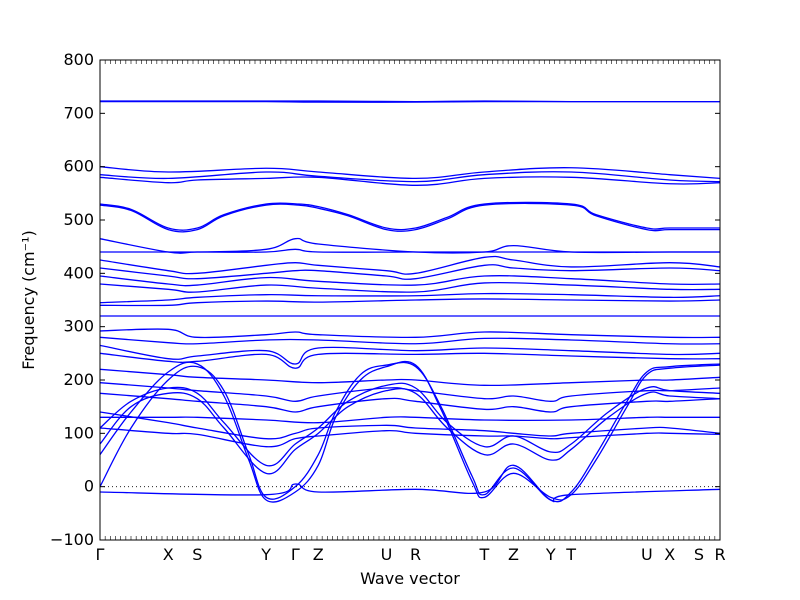  I want to click on x-tick-label-3: S, so click(197, 554).